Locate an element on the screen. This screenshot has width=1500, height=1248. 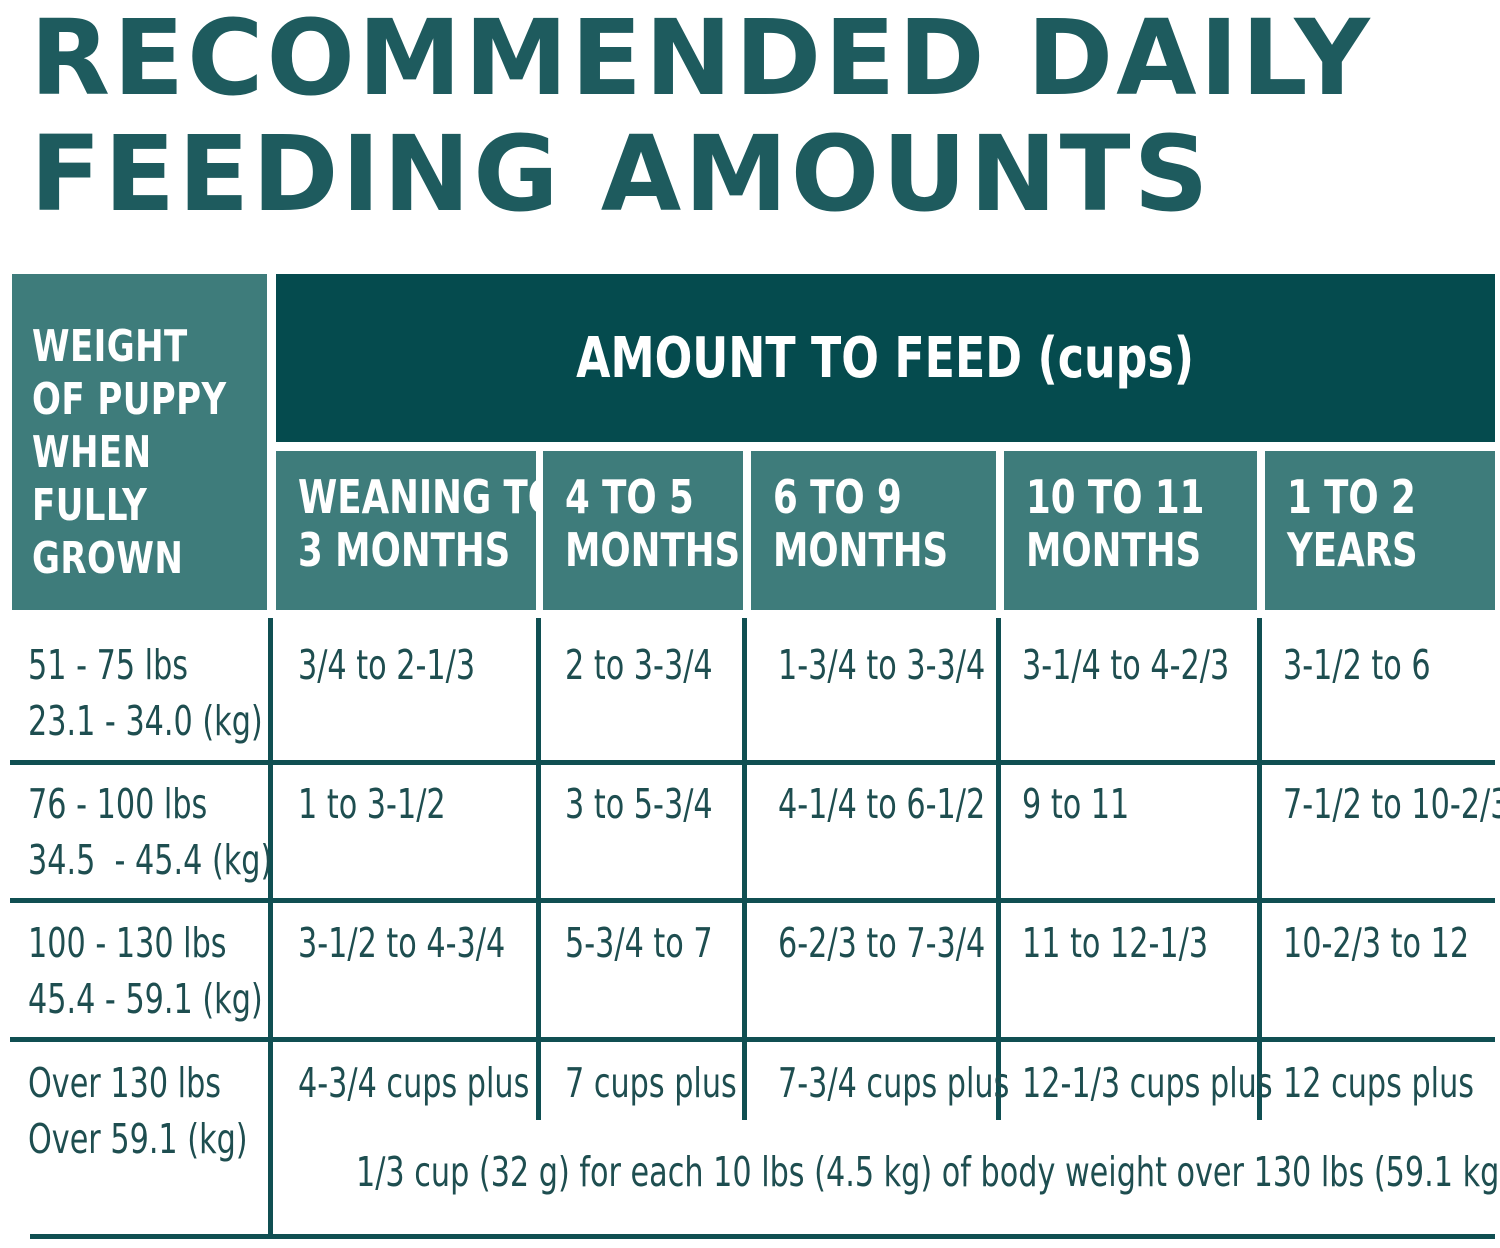
weight-header-line: GROWN is located at coordinates (108, 558).